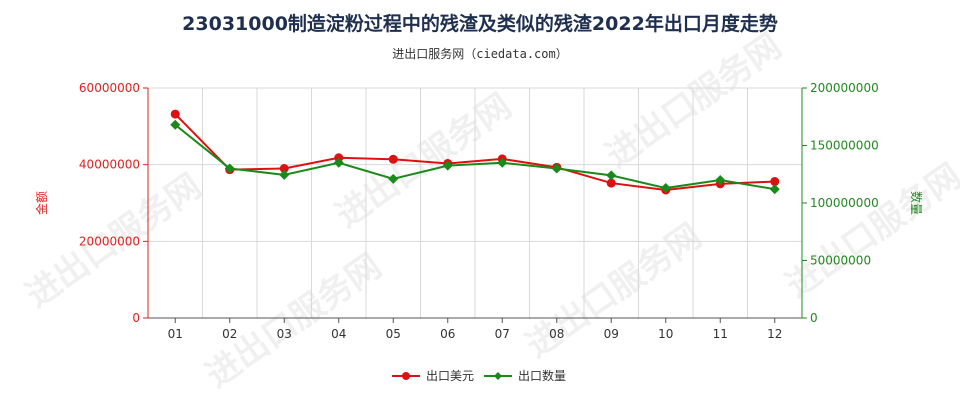 Image resolution: width=960 pixels, height=400 pixels. Describe the element at coordinates (447, 334) in the screenshot. I see `x-tick-label: 06` at that location.